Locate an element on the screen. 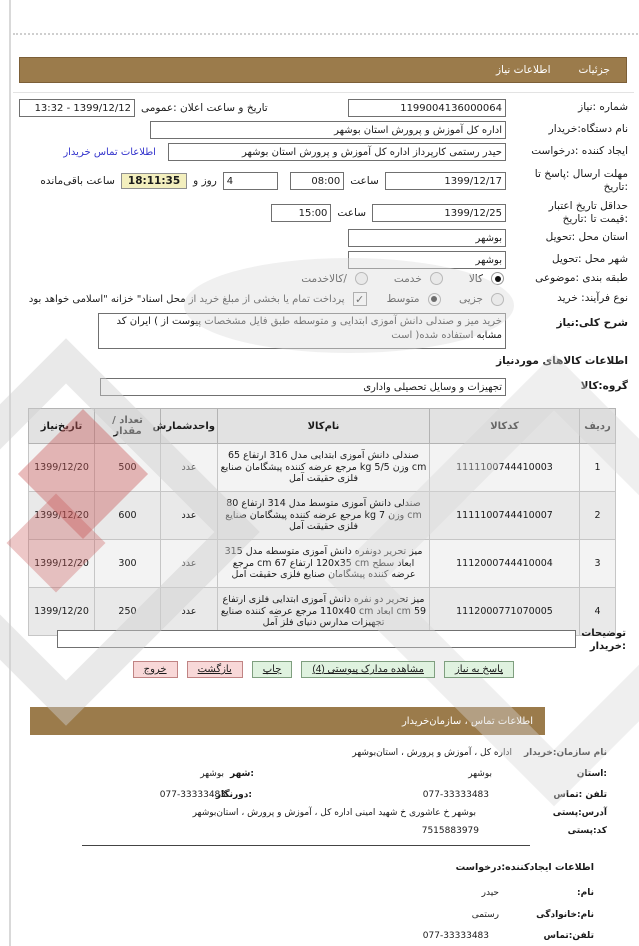 Image resolution: width=639 pixels, height=946 pixels. need-description-label: شرح کلی:نیاز is located at coordinates (593, 323).